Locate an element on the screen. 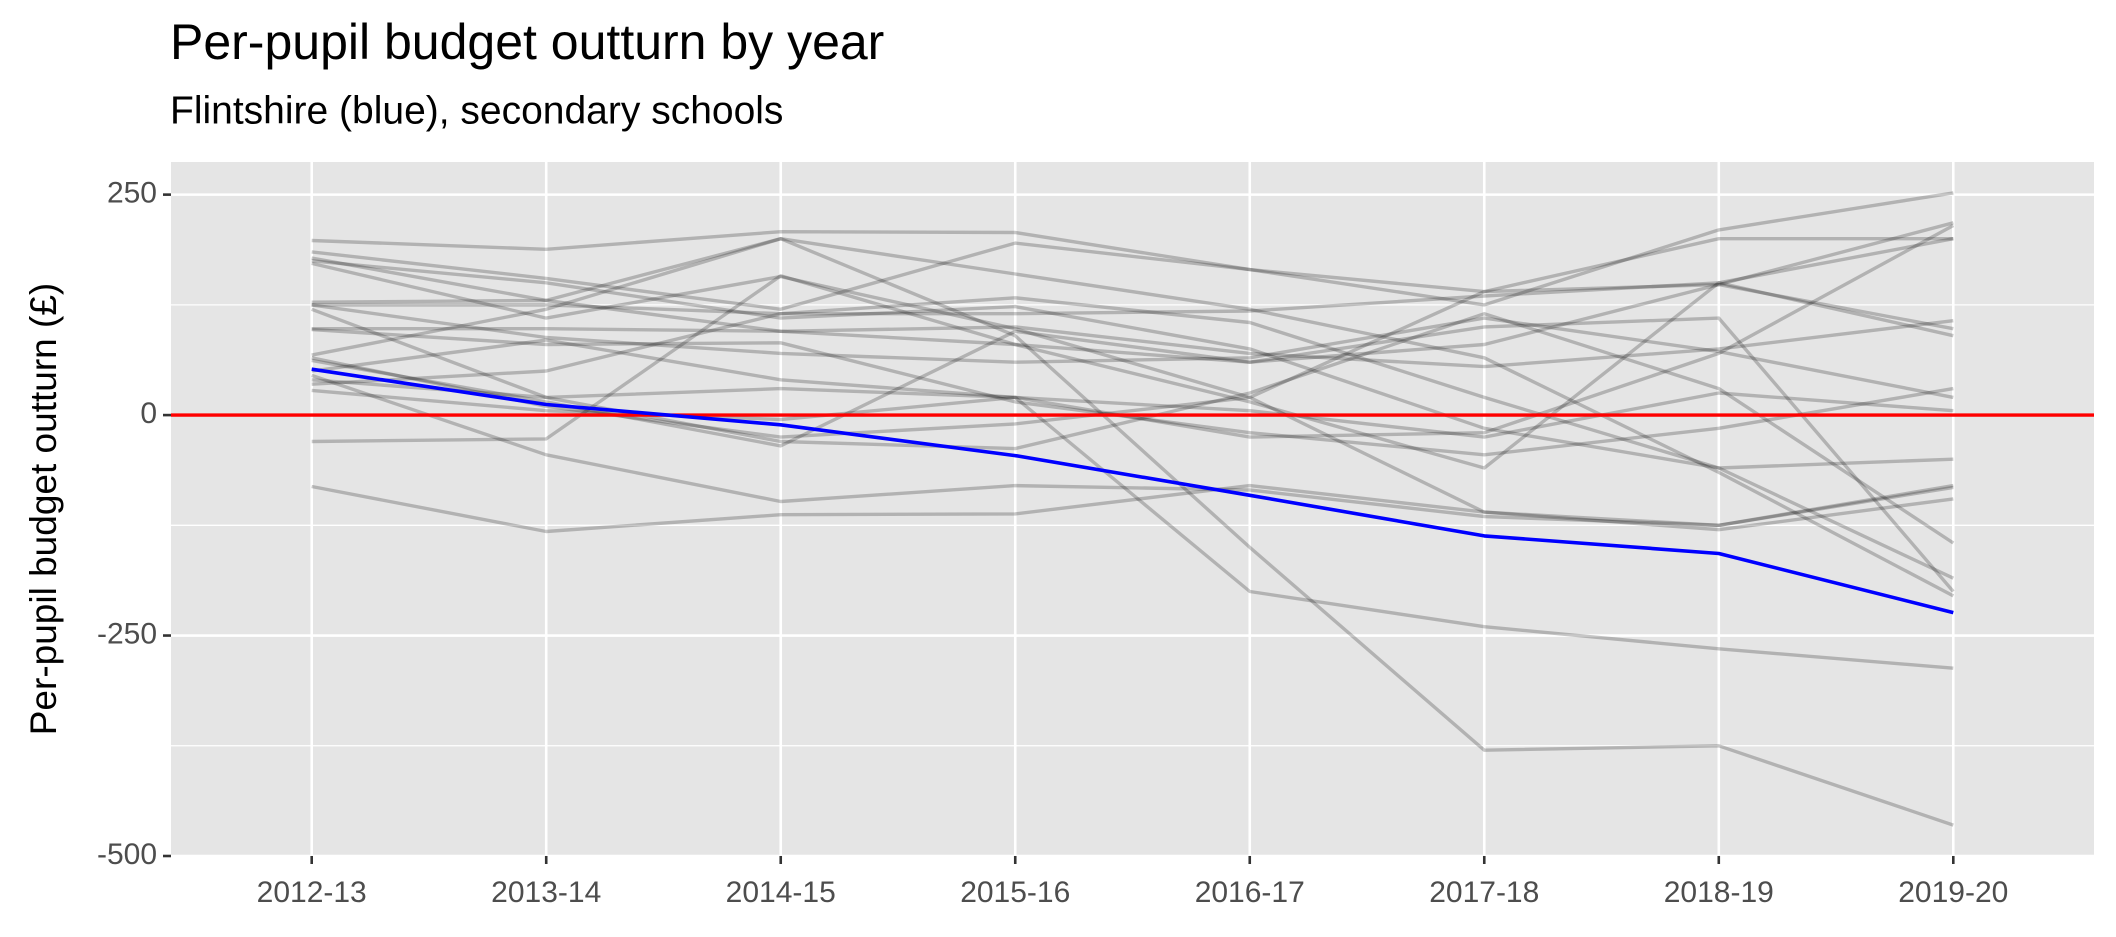 This screenshot has height=937, width=2116. x-tick-label: 2012-13 is located at coordinates (312, 892).